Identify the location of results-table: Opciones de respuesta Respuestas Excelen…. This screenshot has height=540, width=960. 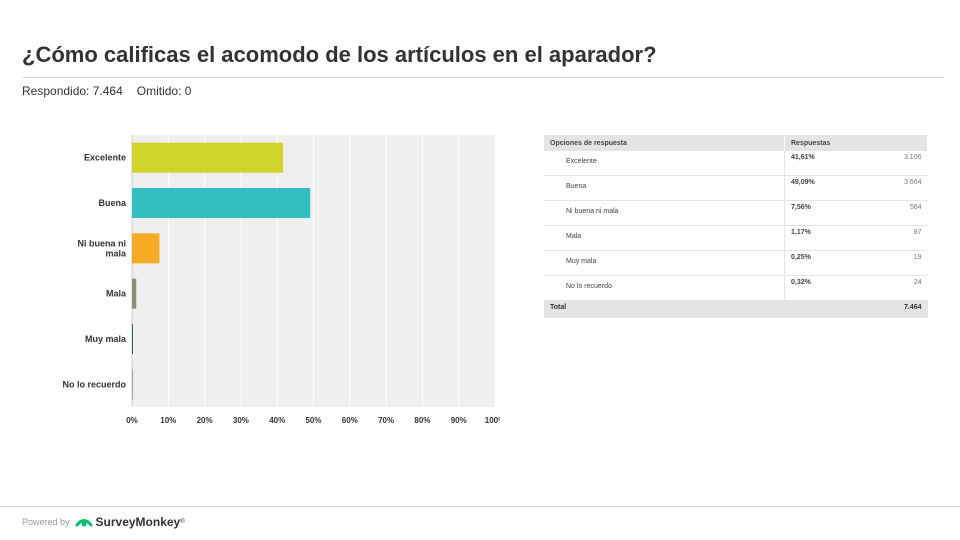
(736, 226).